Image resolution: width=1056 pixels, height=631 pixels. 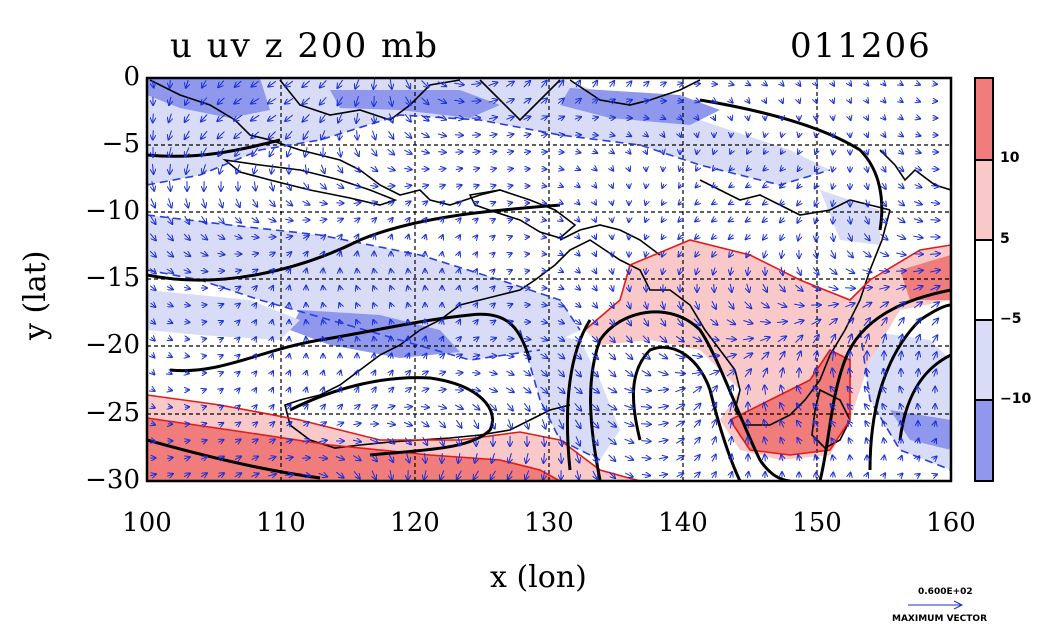 What do you see at coordinates (1005, 239) in the screenshot?
I see `colorbar-tick-label: 5` at bounding box center [1005, 239].